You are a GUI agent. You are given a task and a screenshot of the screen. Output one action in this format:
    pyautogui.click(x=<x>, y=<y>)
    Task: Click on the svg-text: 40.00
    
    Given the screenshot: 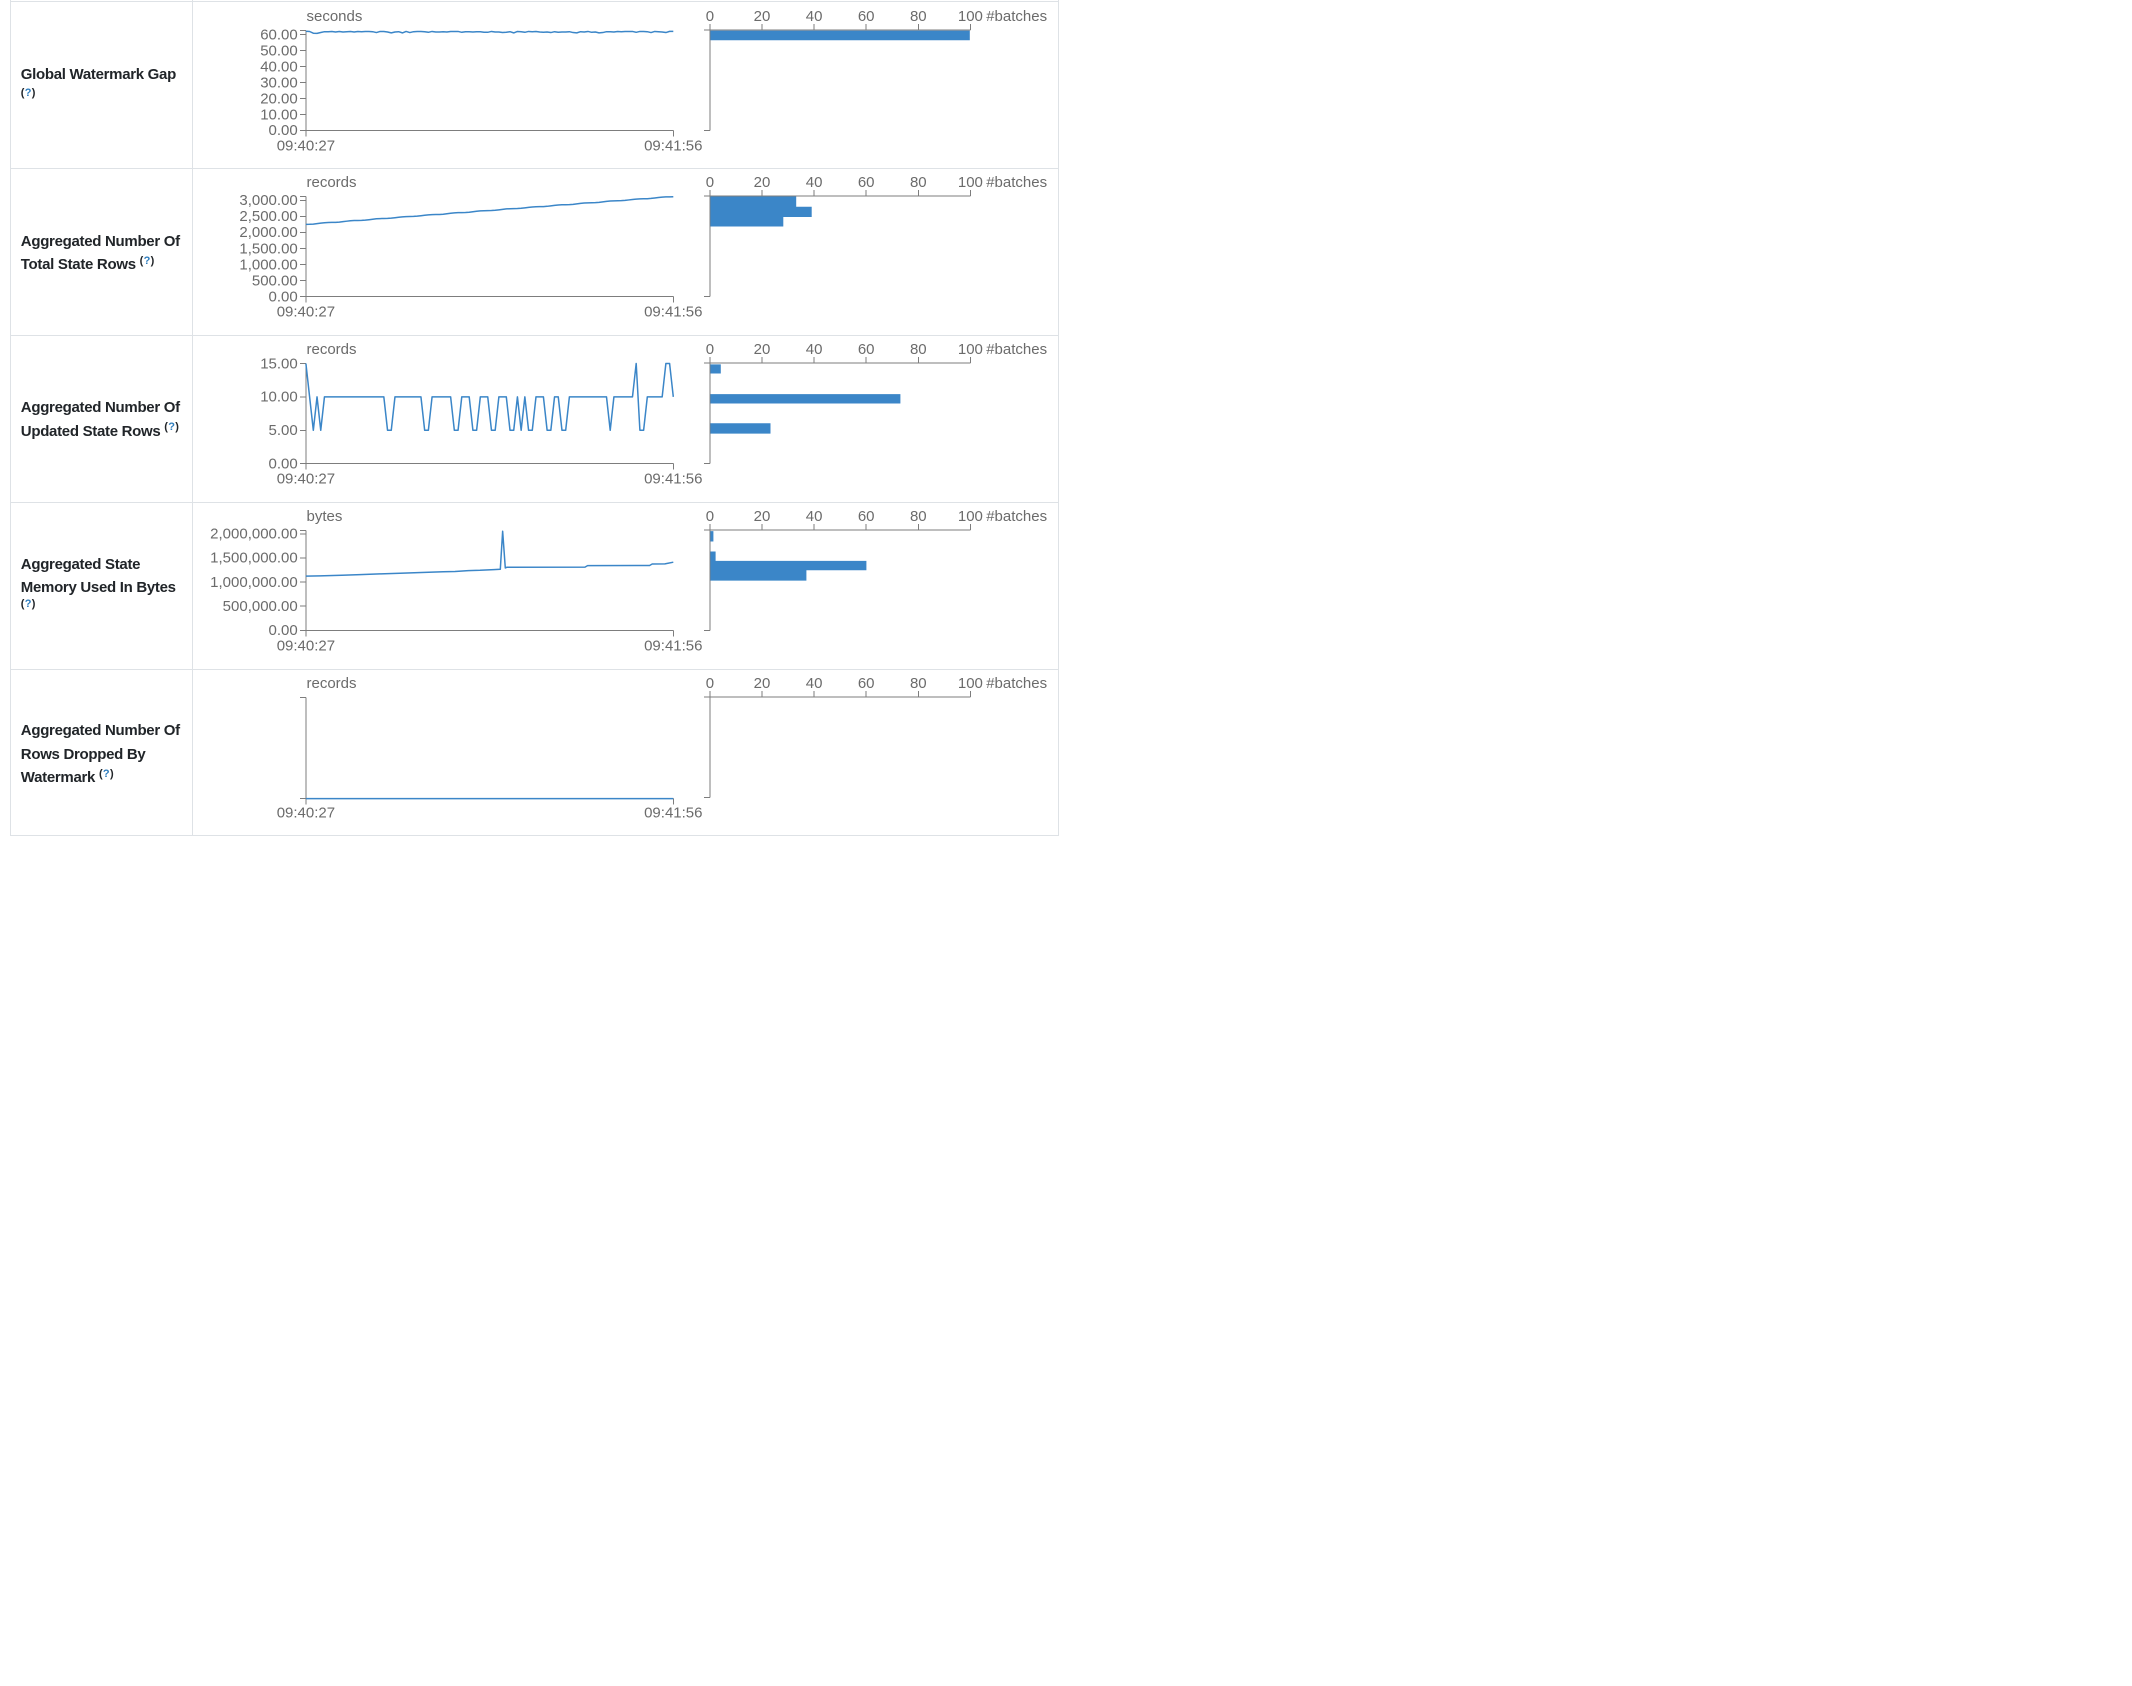 What is the action you would take?
    pyautogui.click(x=279, y=66)
    